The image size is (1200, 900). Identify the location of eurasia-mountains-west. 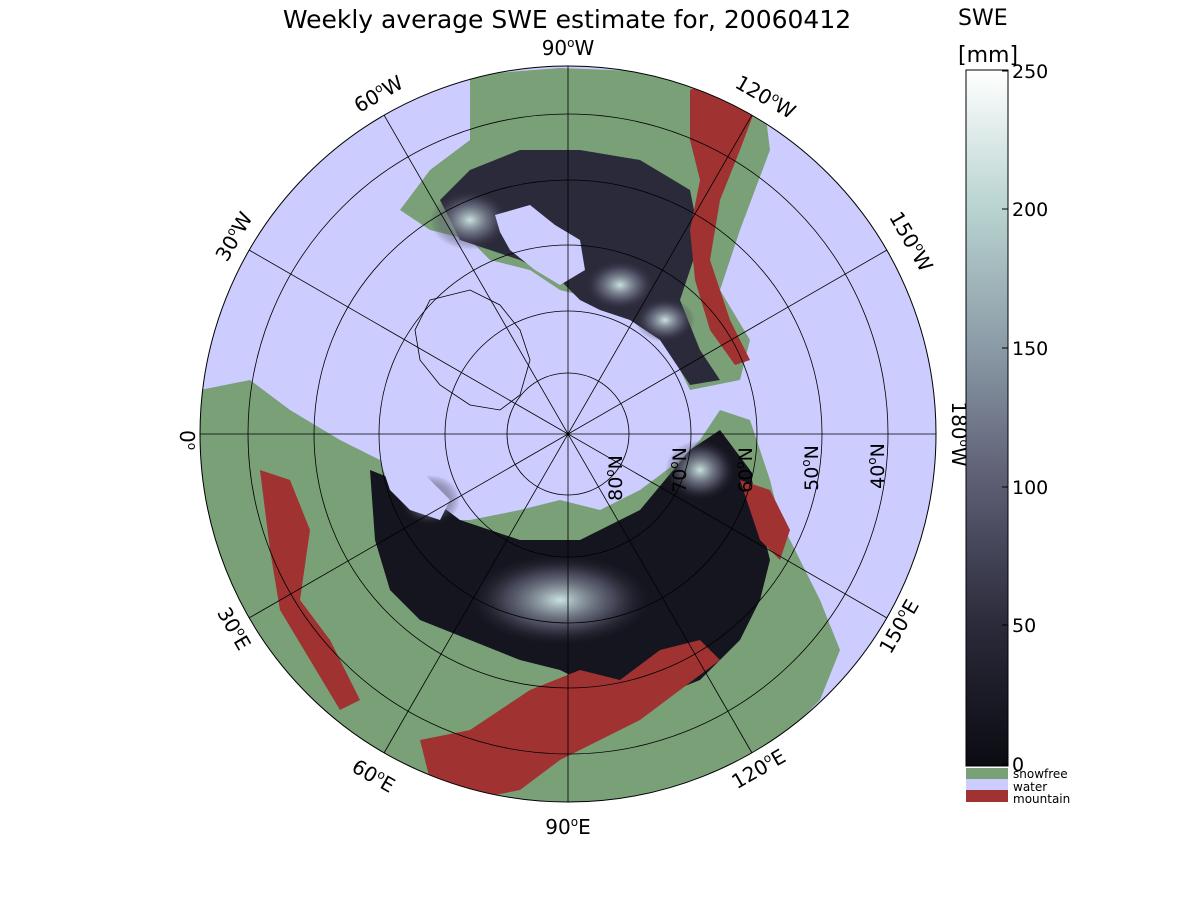
(310, 590).